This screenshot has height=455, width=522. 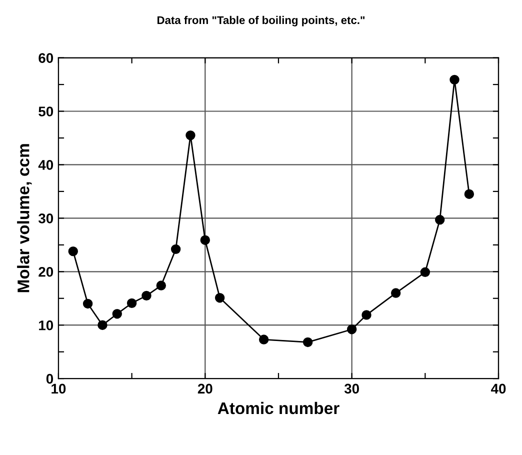 I want to click on x-tick-label: 10, so click(x=59, y=389).